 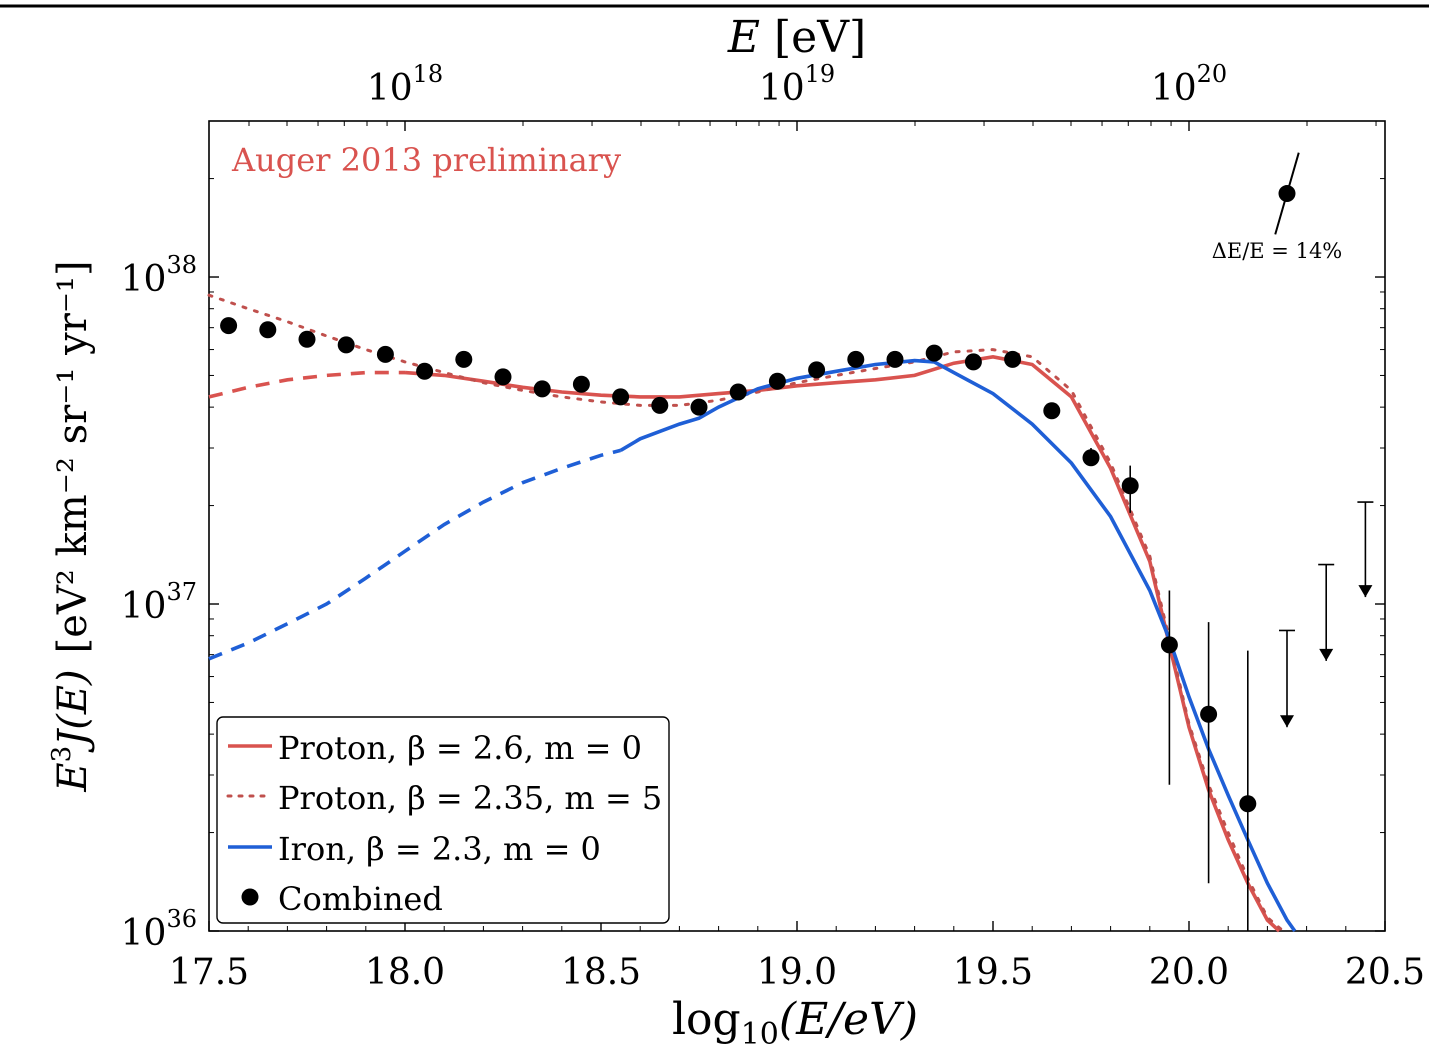 What do you see at coordinates (439, 849) in the screenshot?
I see `legend-label-2: Iron, β = 2.3, m = 0` at bounding box center [439, 849].